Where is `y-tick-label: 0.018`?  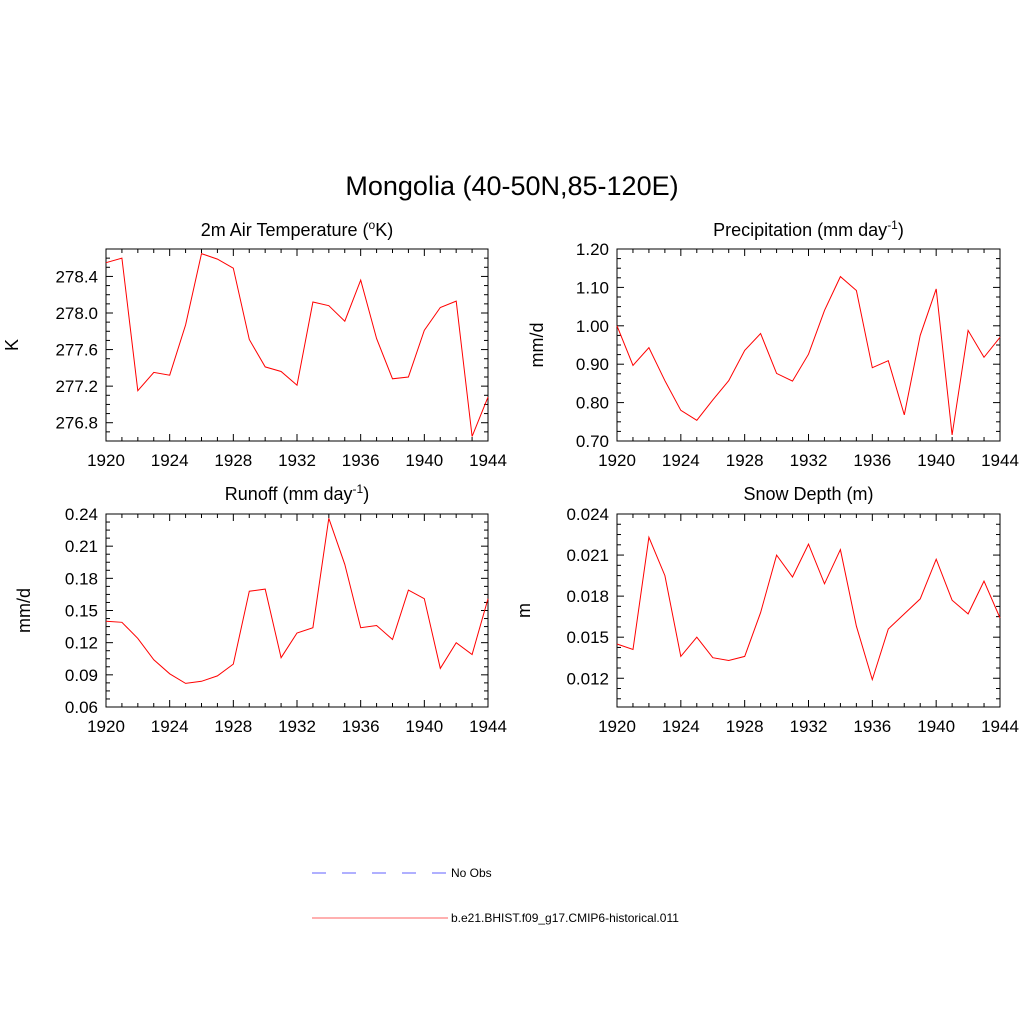 y-tick-label: 0.018 is located at coordinates (587, 596).